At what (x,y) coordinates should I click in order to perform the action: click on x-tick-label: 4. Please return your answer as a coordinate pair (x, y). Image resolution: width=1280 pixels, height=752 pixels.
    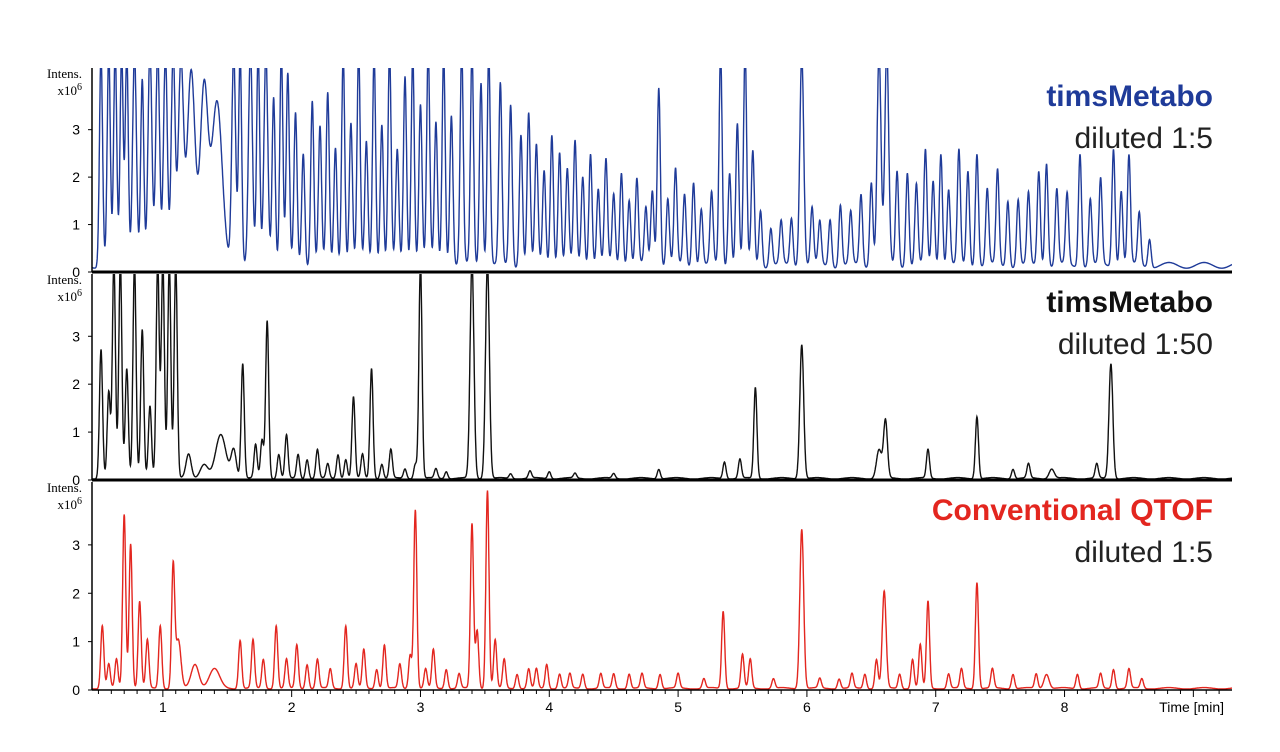
    Looking at the image, I should click on (549, 707).